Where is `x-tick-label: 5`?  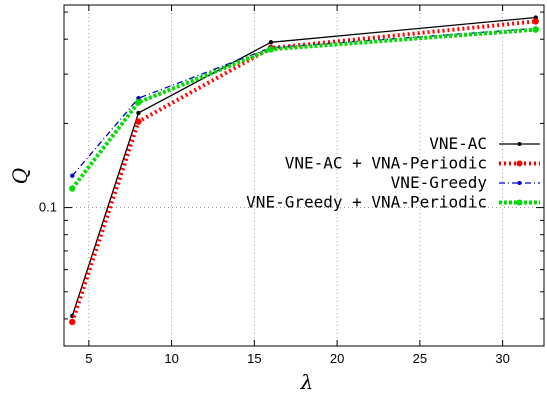 x-tick-label: 5 is located at coordinates (88, 358).